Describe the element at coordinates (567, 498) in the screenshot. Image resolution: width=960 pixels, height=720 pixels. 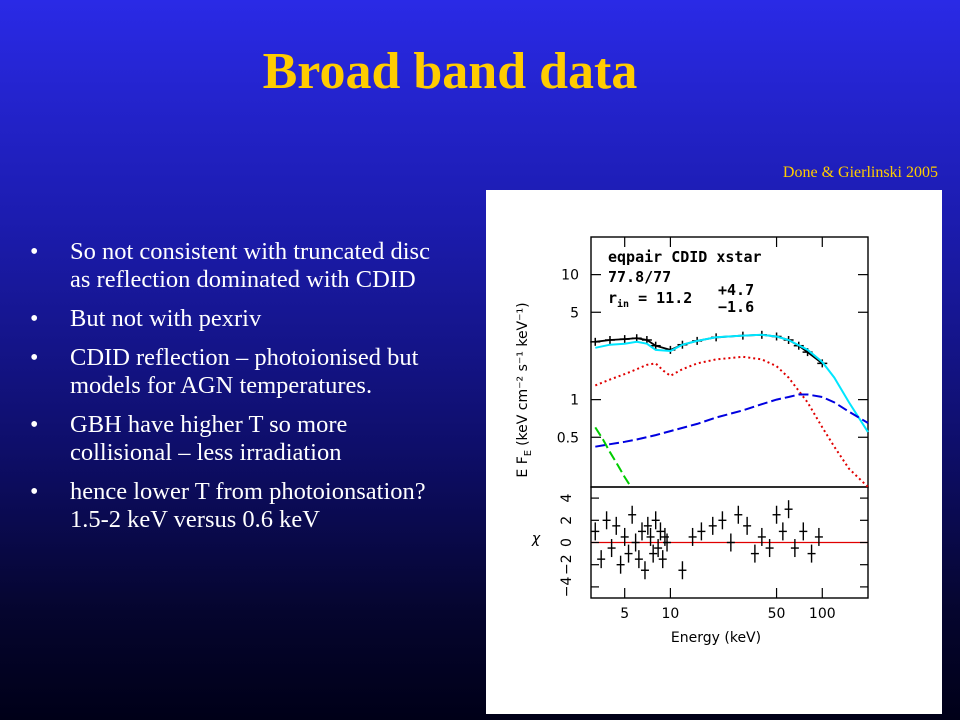
I see `residual-y-tick-label: 4` at that location.